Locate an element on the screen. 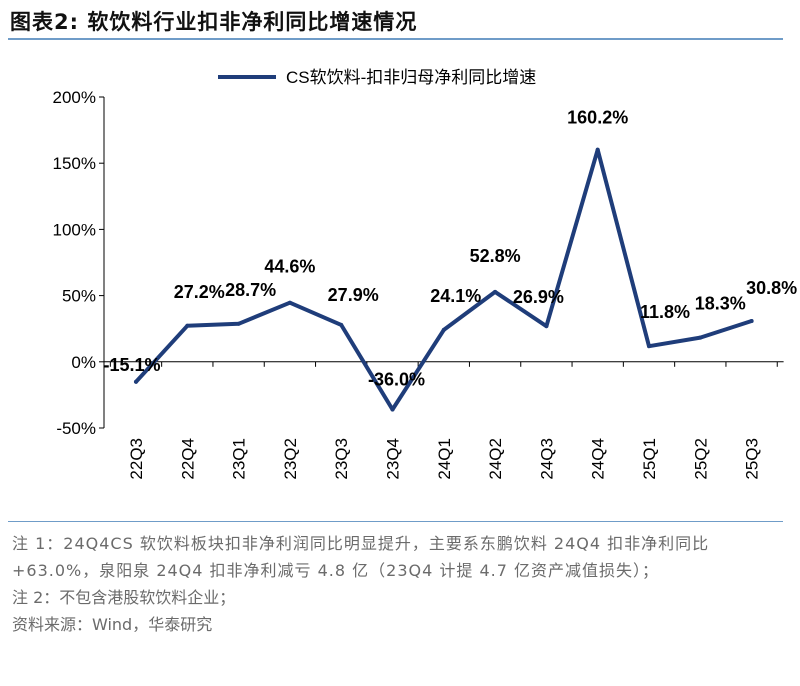 This screenshot has width=800, height=686. top-divider is located at coordinates (395, 39).